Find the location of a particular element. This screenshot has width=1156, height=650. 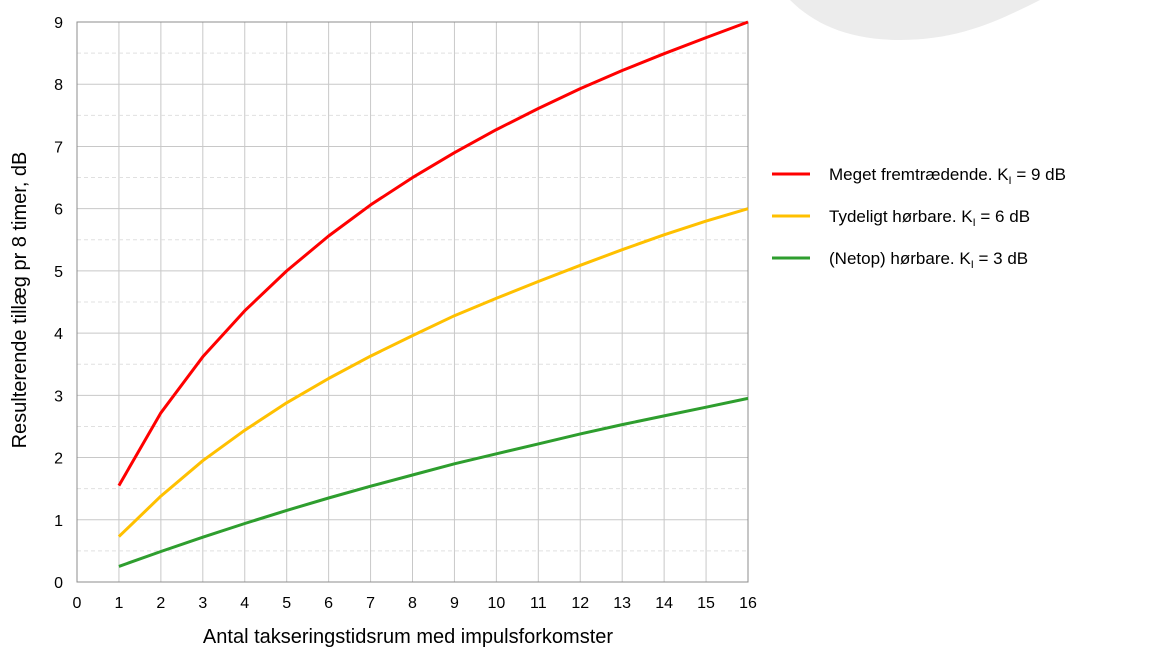

y-tick-label: 4 is located at coordinates (58, 334).